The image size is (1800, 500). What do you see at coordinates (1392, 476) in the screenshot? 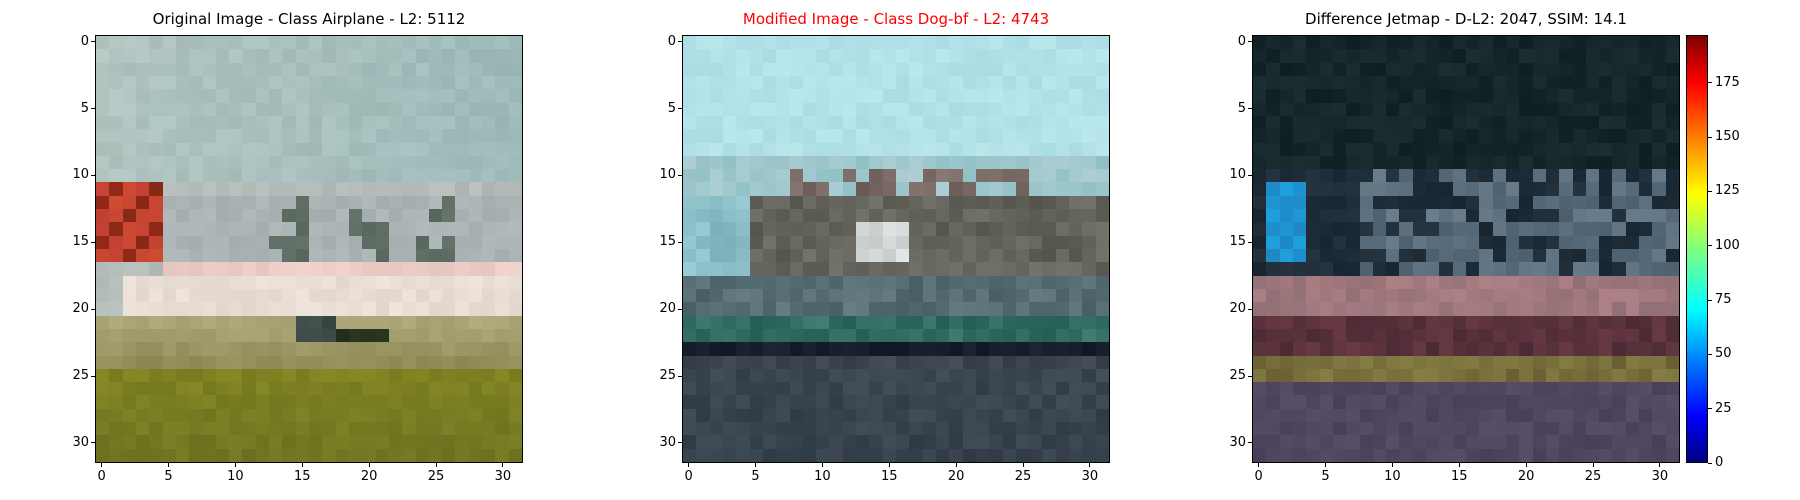
I see `difference-x-tick-label: 10` at bounding box center [1392, 476].